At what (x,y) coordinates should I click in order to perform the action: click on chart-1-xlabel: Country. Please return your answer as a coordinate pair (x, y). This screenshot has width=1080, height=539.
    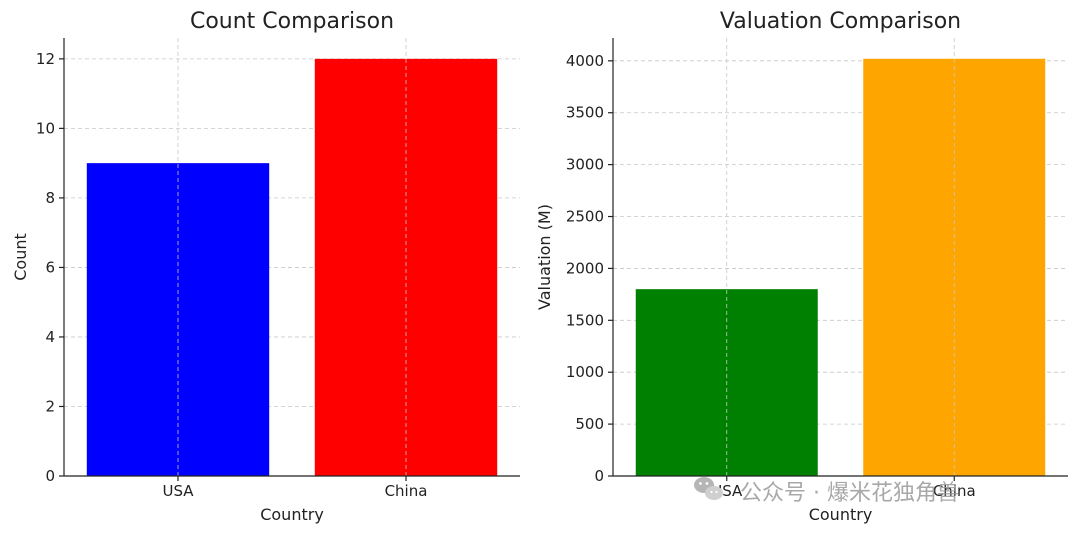
    Looking at the image, I should click on (841, 514).